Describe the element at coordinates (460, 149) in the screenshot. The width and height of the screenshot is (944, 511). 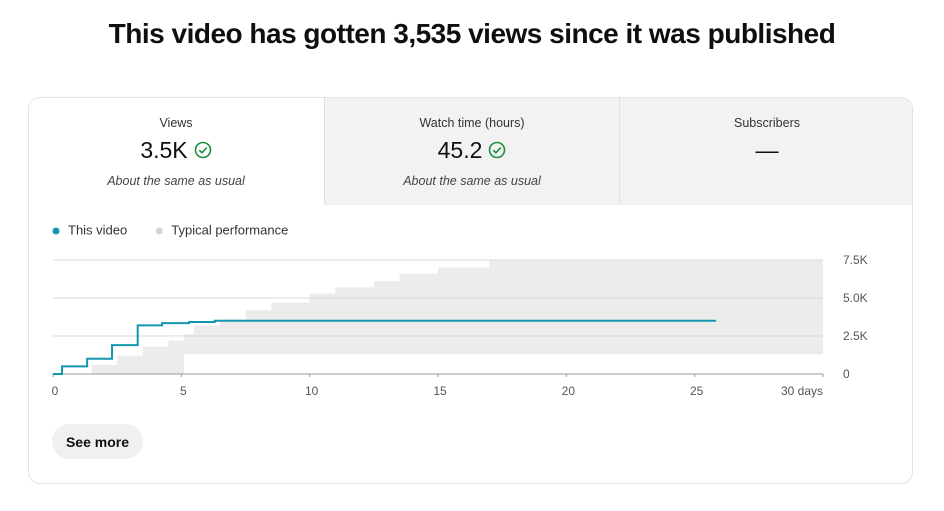
I see `metric-value: 45.2` at that location.